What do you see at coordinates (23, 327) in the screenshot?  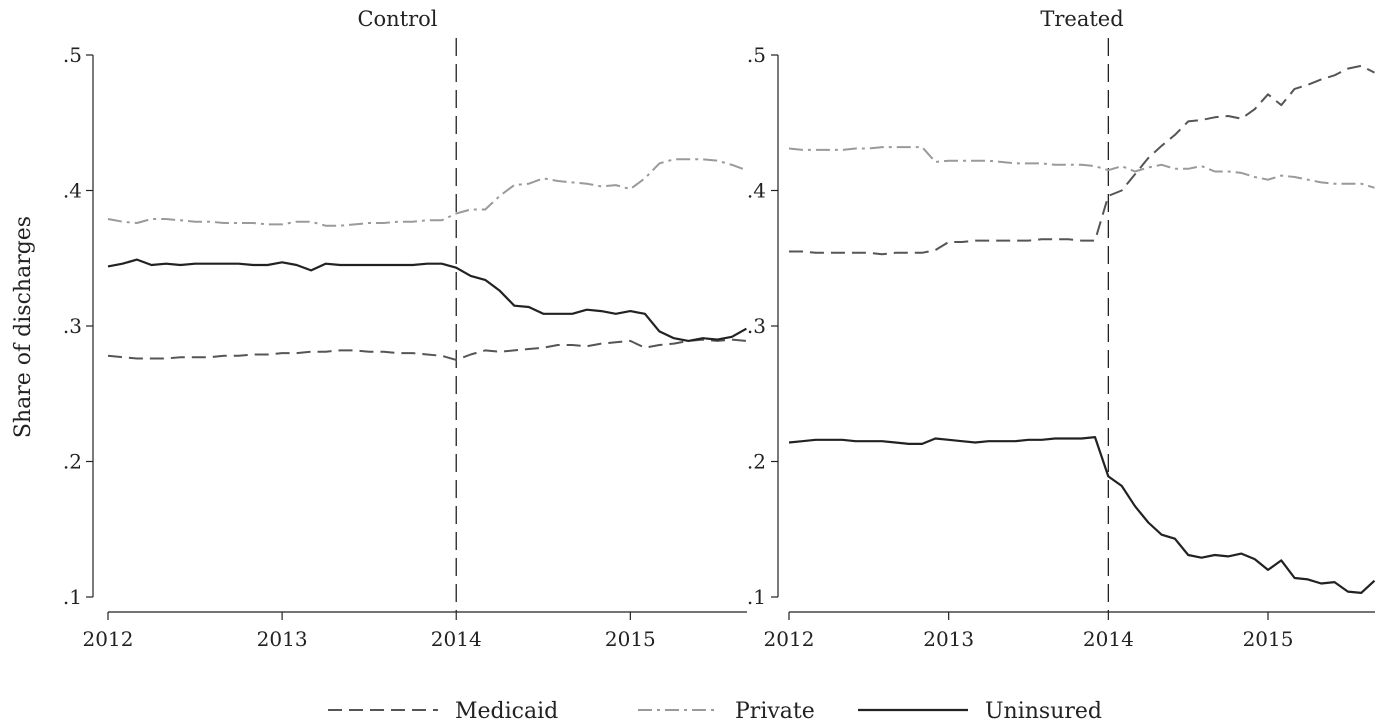 I see `y-axis-label: Share of discharges` at bounding box center [23, 327].